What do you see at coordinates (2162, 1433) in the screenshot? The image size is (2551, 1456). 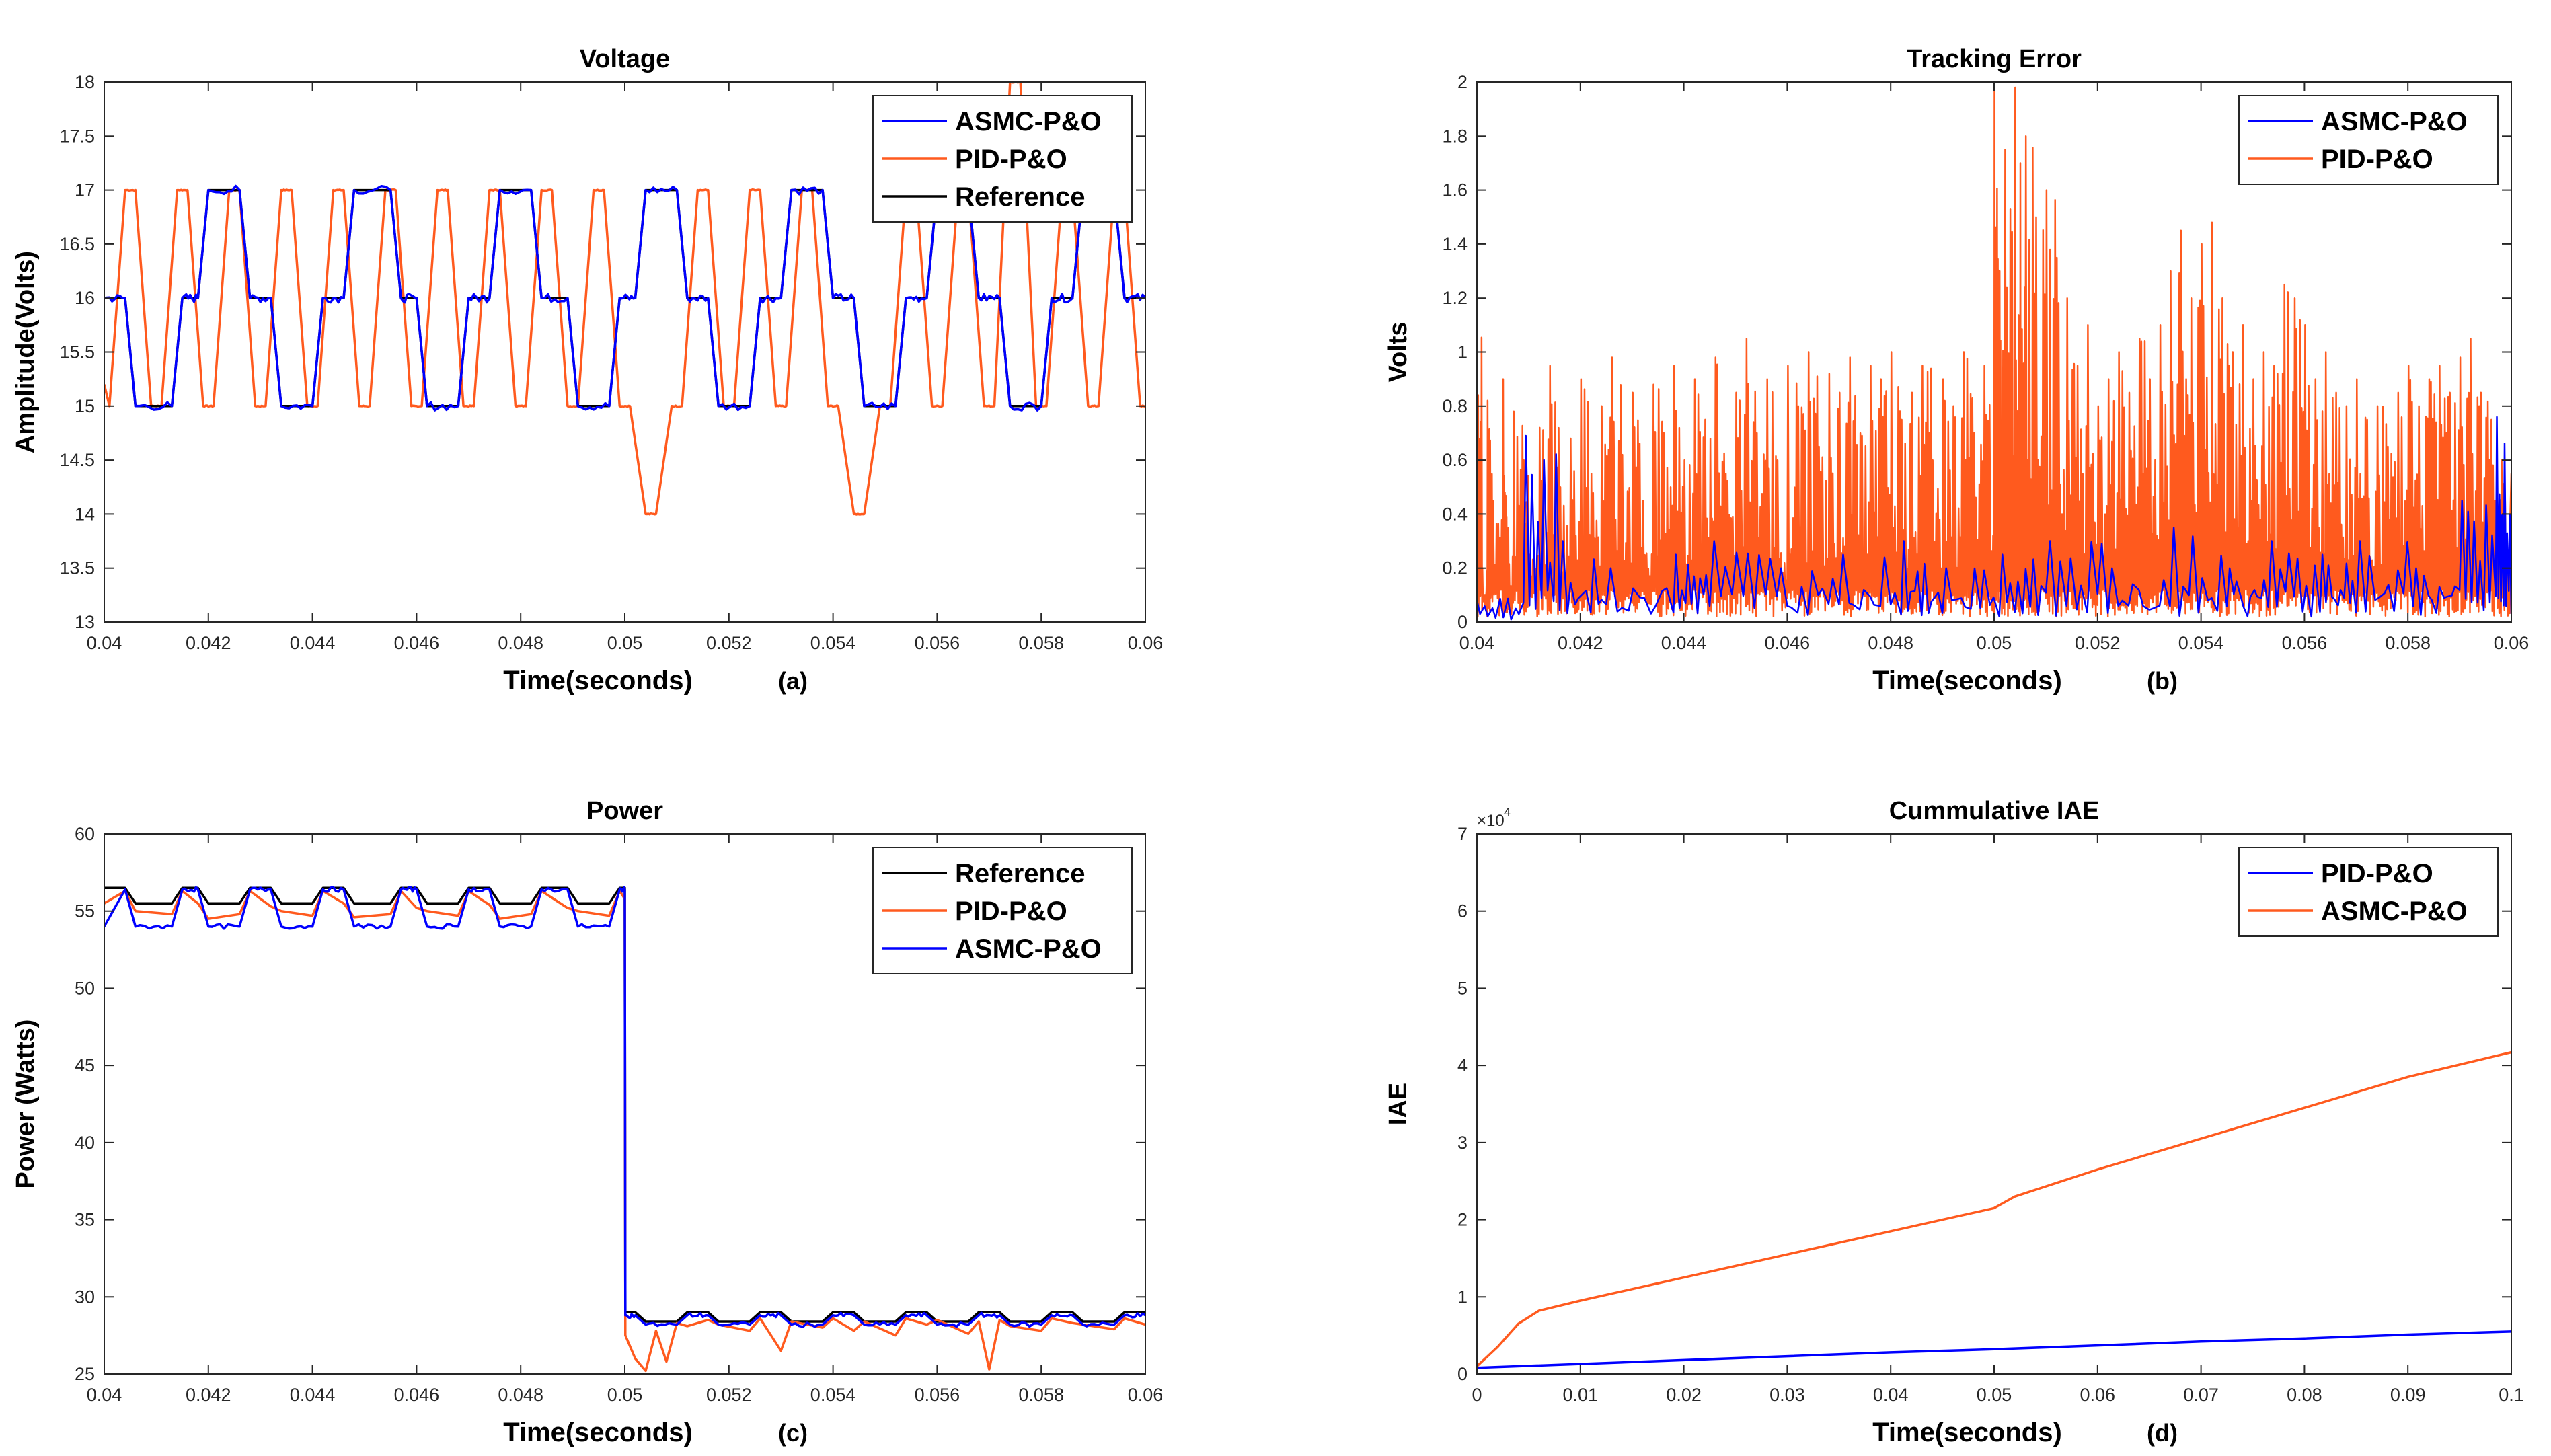 I see `panel-tag: (d)` at bounding box center [2162, 1433].